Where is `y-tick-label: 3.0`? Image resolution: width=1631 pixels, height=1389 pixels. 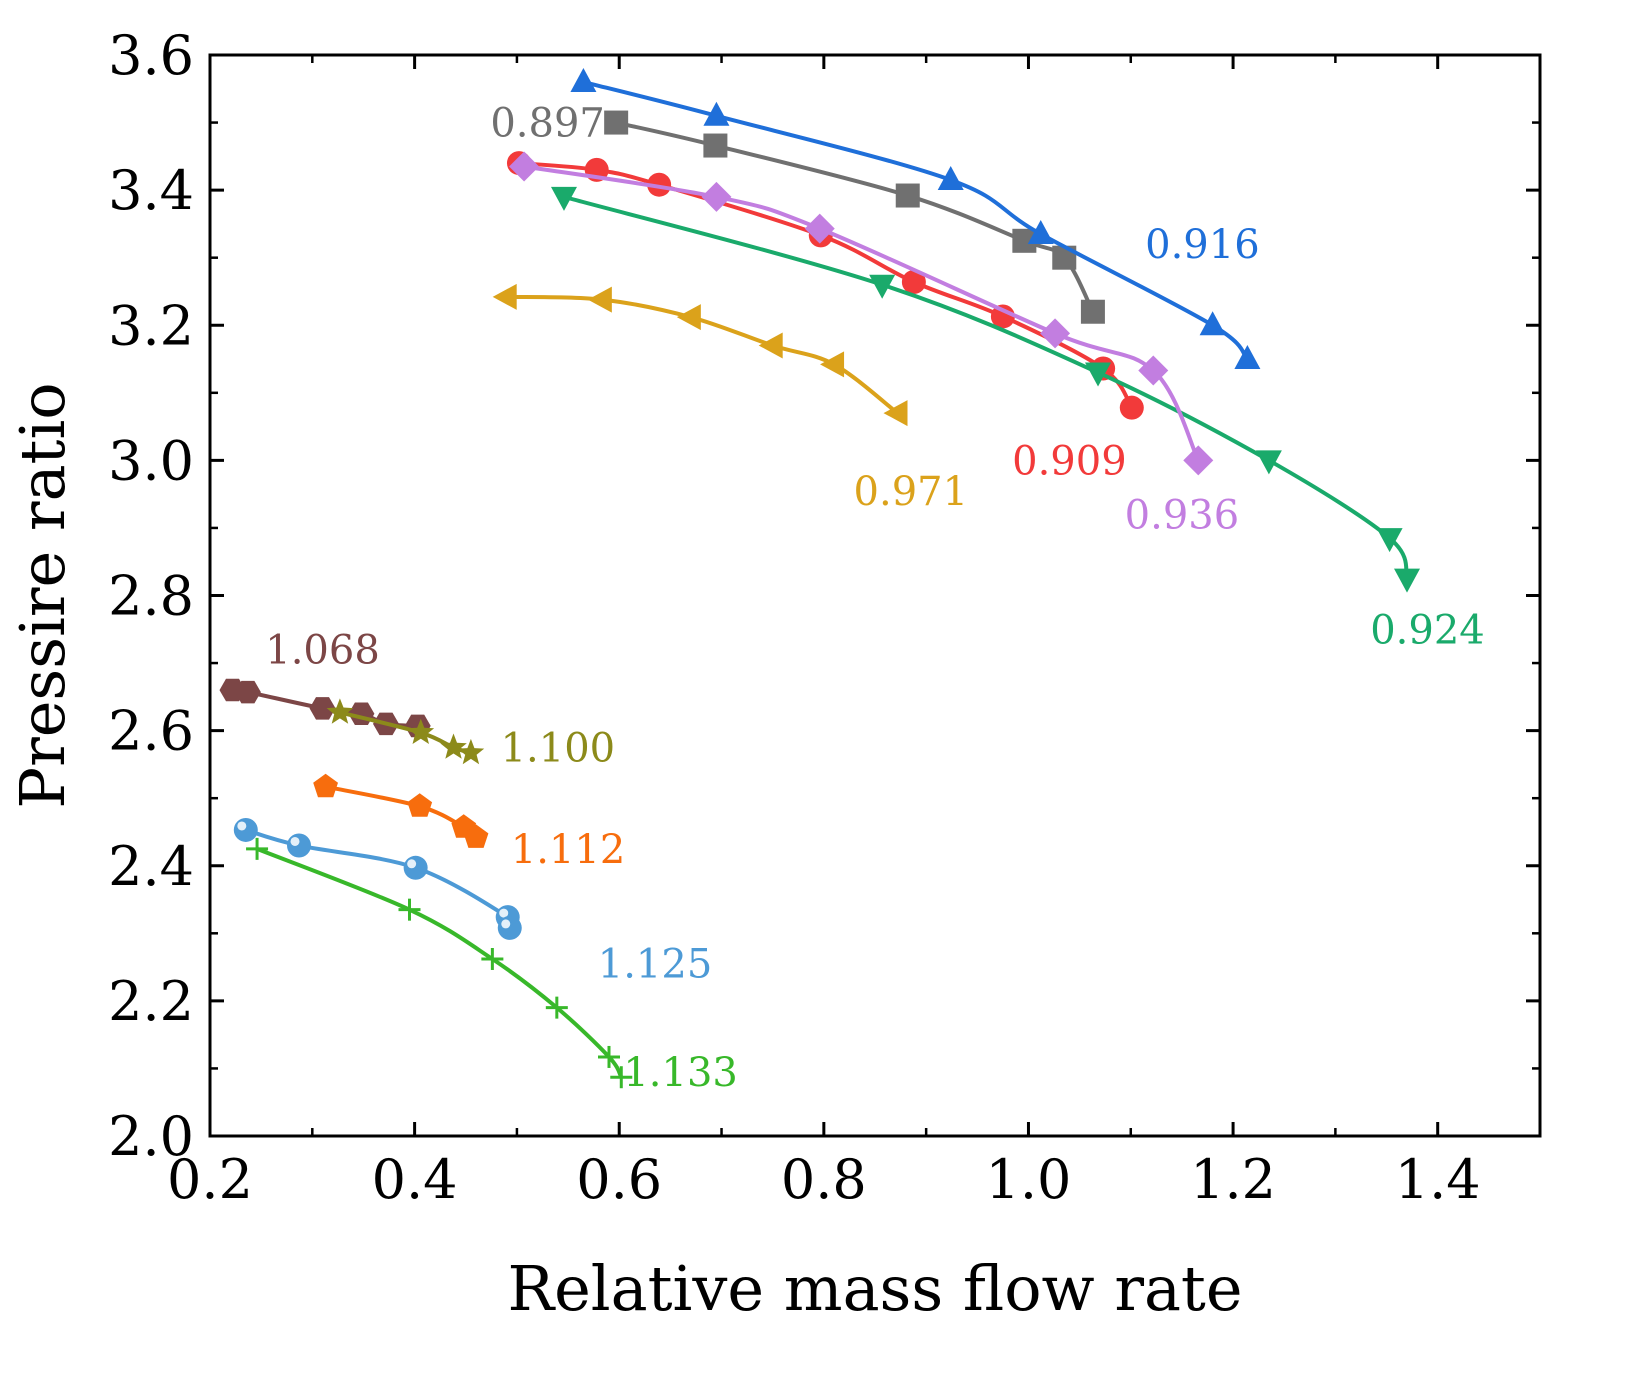
y-tick-label: 3.0 is located at coordinates (151, 460).